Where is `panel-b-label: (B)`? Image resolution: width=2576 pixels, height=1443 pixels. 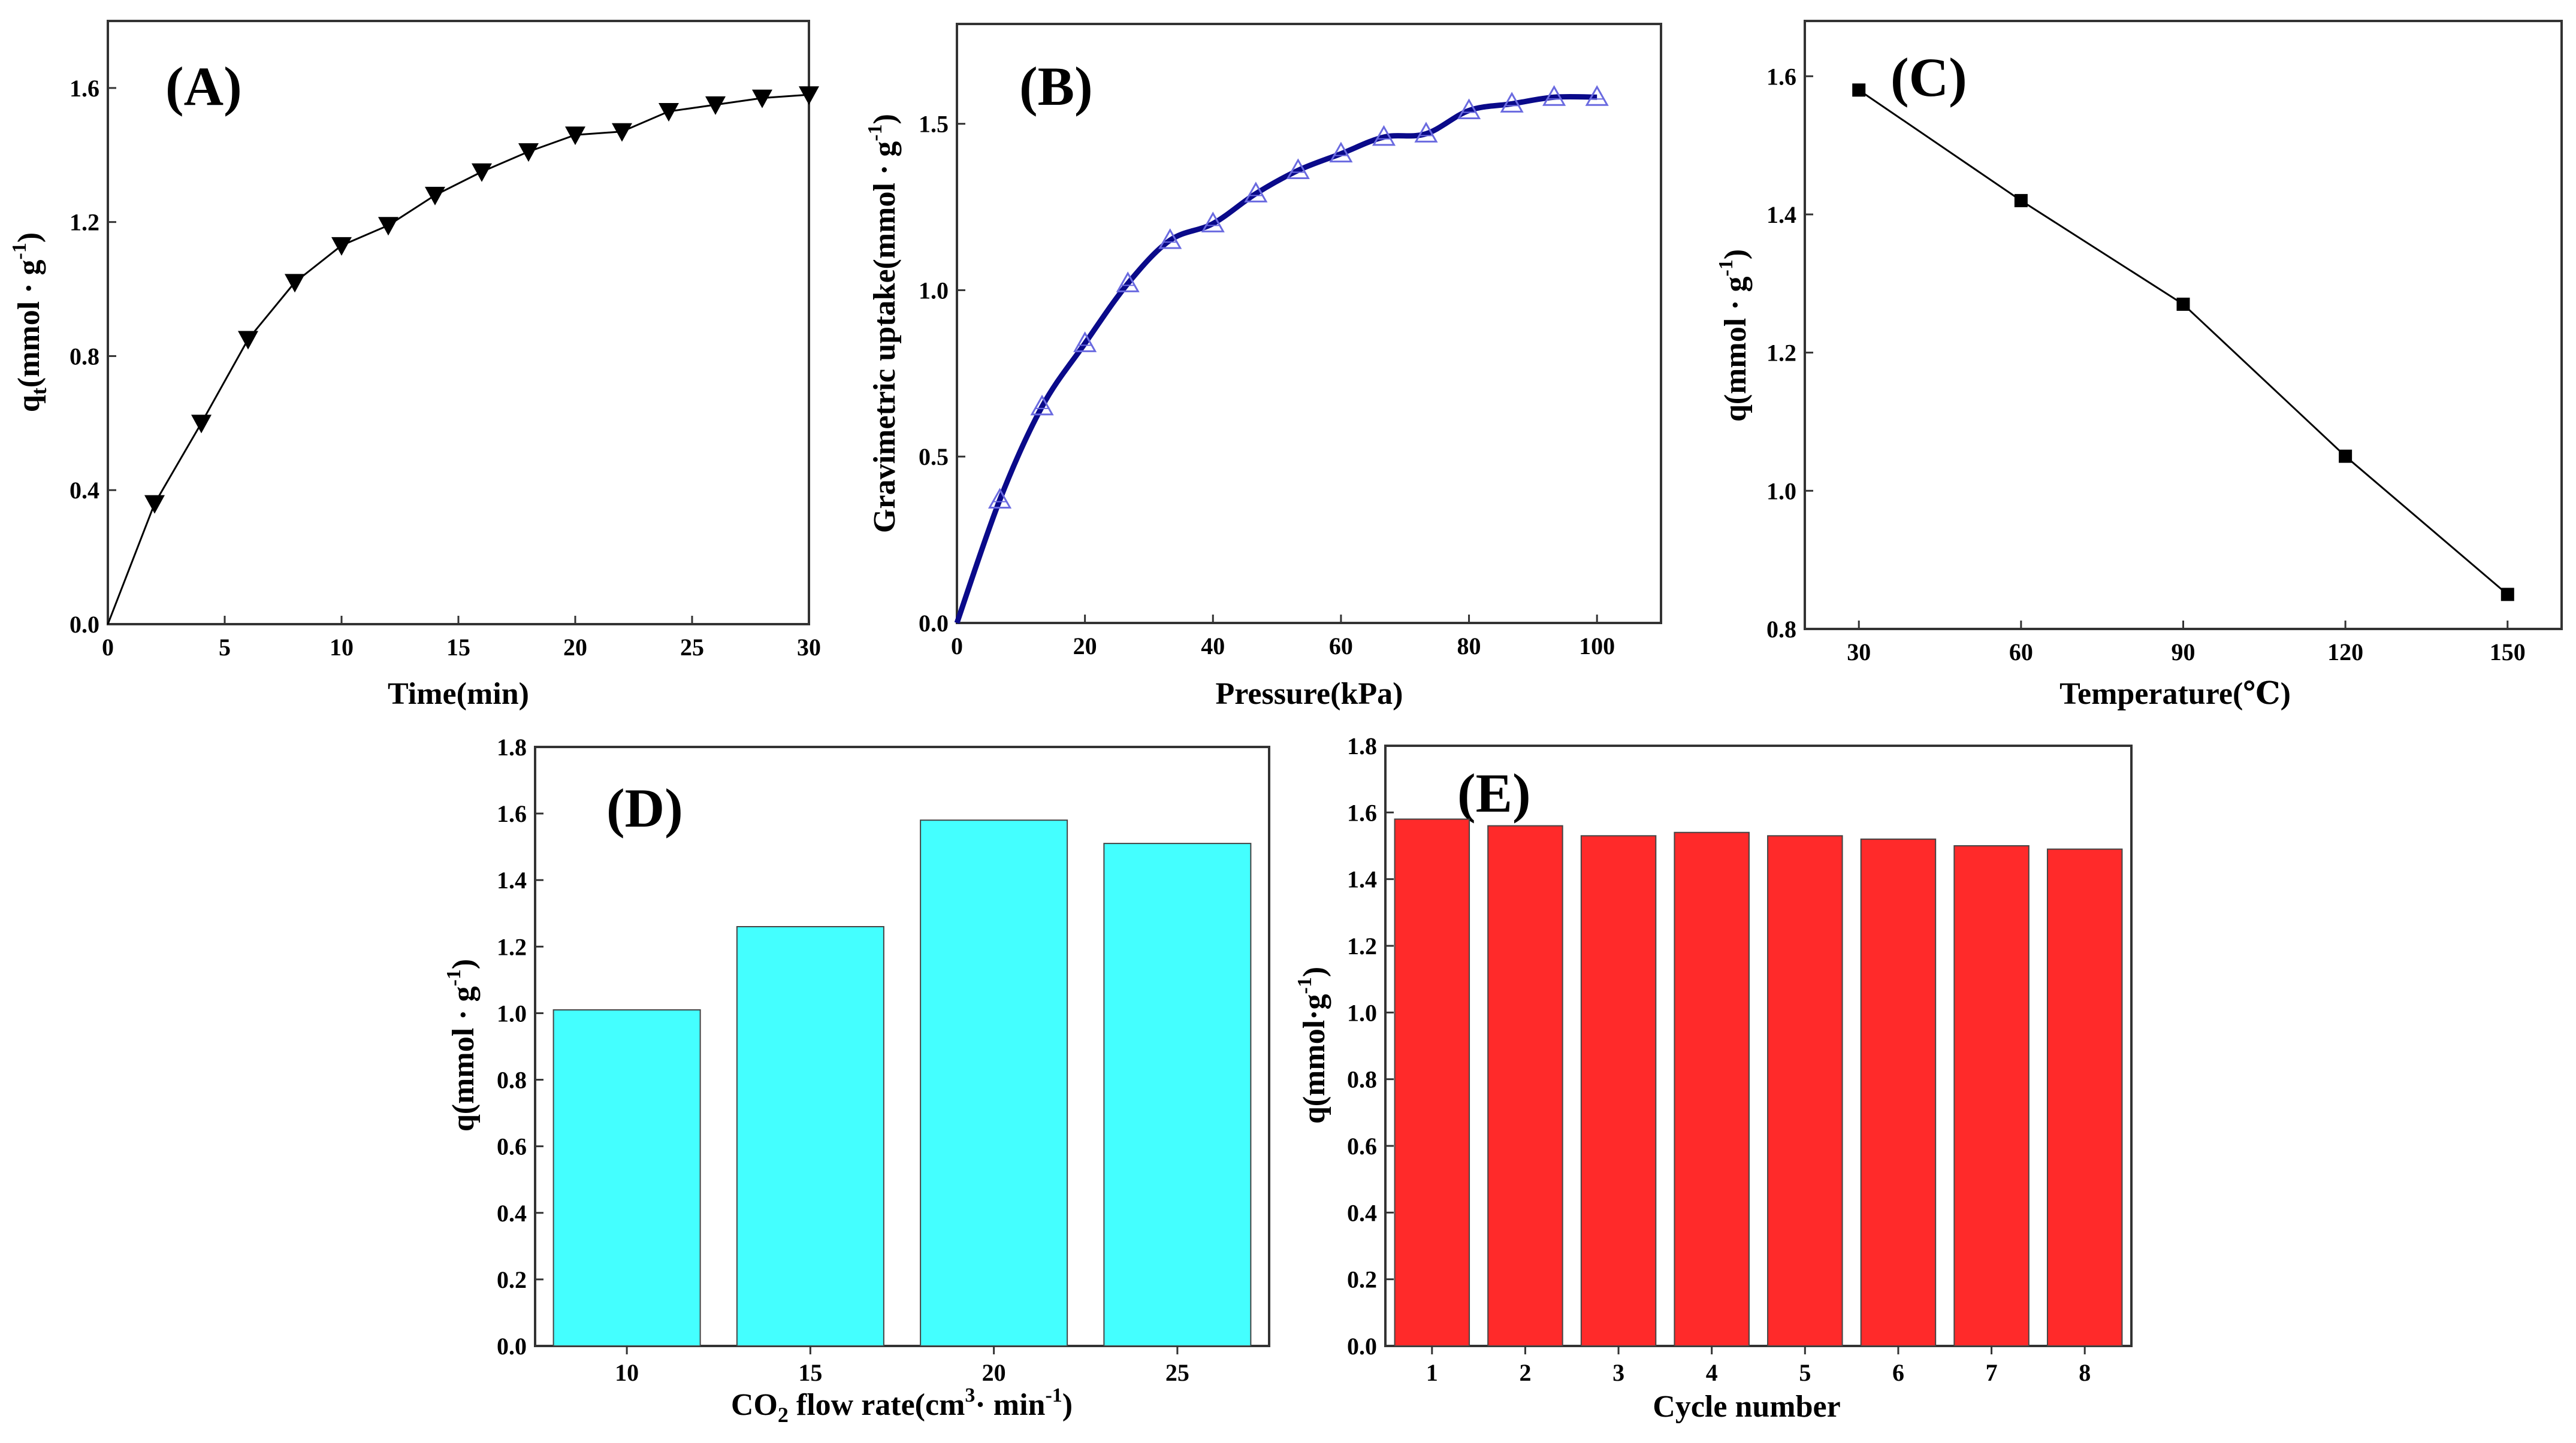
panel-b-label: (B) is located at coordinates (1056, 86).